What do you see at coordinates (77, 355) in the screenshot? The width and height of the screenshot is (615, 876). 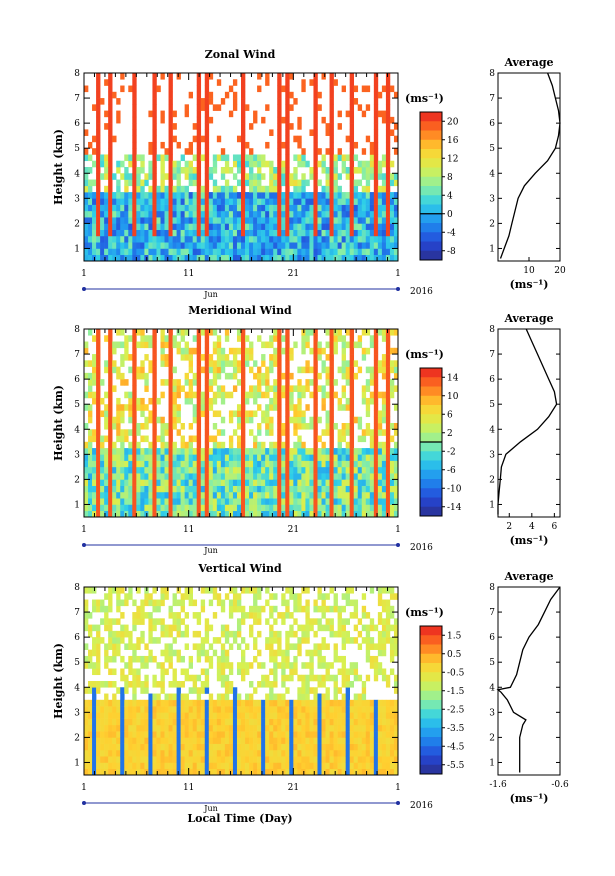 I see `y-tick-label: 7` at bounding box center [77, 355].